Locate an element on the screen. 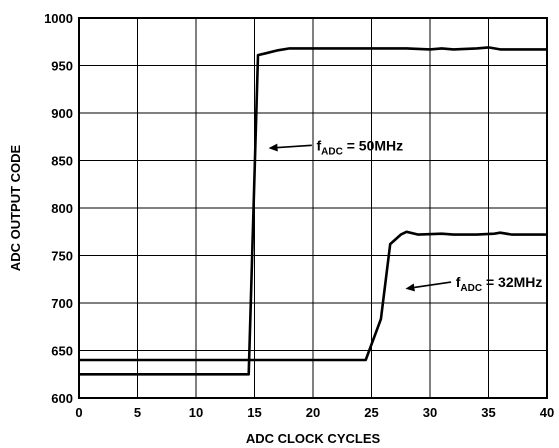 This screenshot has height=448, width=559. y-tick-label: 700 is located at coordinates (62, 303).